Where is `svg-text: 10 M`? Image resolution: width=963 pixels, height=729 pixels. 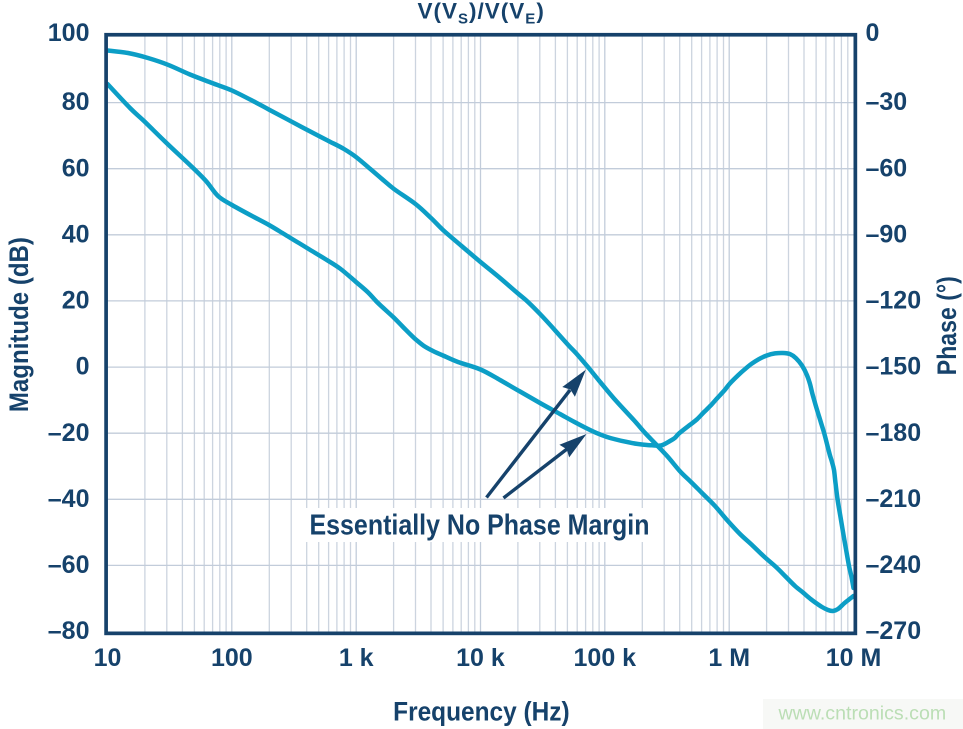
svg-text: 10 M is located at coordinates (854, 658).